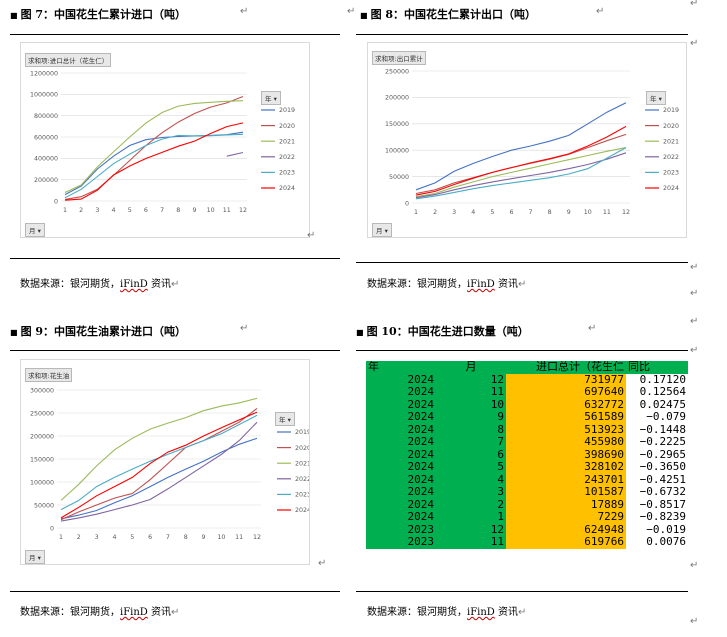 This screenshot has width=727, height=637. What do you see at coordinates (566, 479) in the screenshot?
I see `cell-import-total: 243701` at bounding box center [566, 479].